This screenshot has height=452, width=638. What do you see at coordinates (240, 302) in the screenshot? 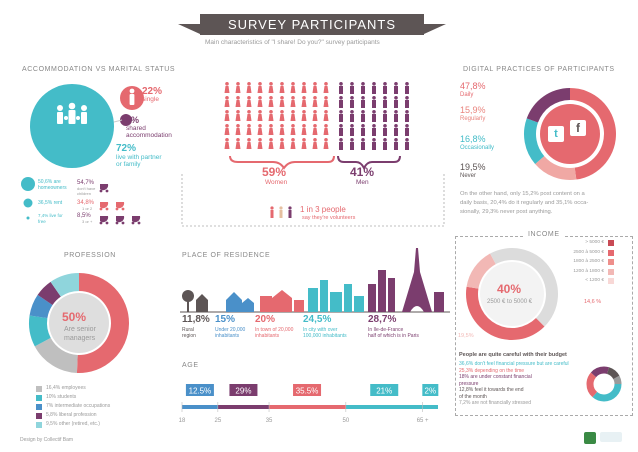
I see `small-town-icons` at bounding box center [240, 302].